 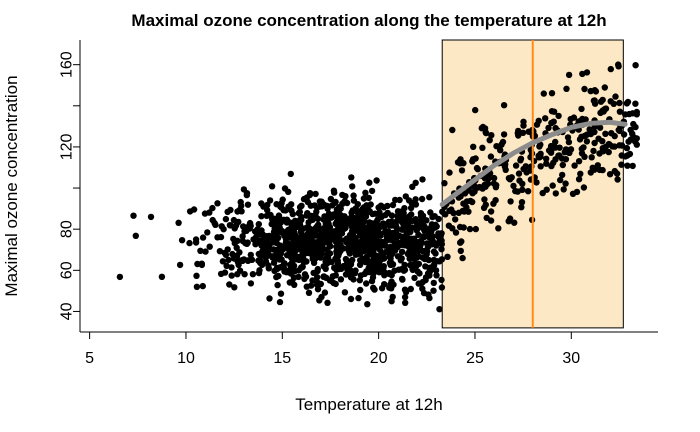 What do you see at coordinates (67, 146) in the screenshot?
I see `y-tick-label: 120` at bounding box center [67, 146].